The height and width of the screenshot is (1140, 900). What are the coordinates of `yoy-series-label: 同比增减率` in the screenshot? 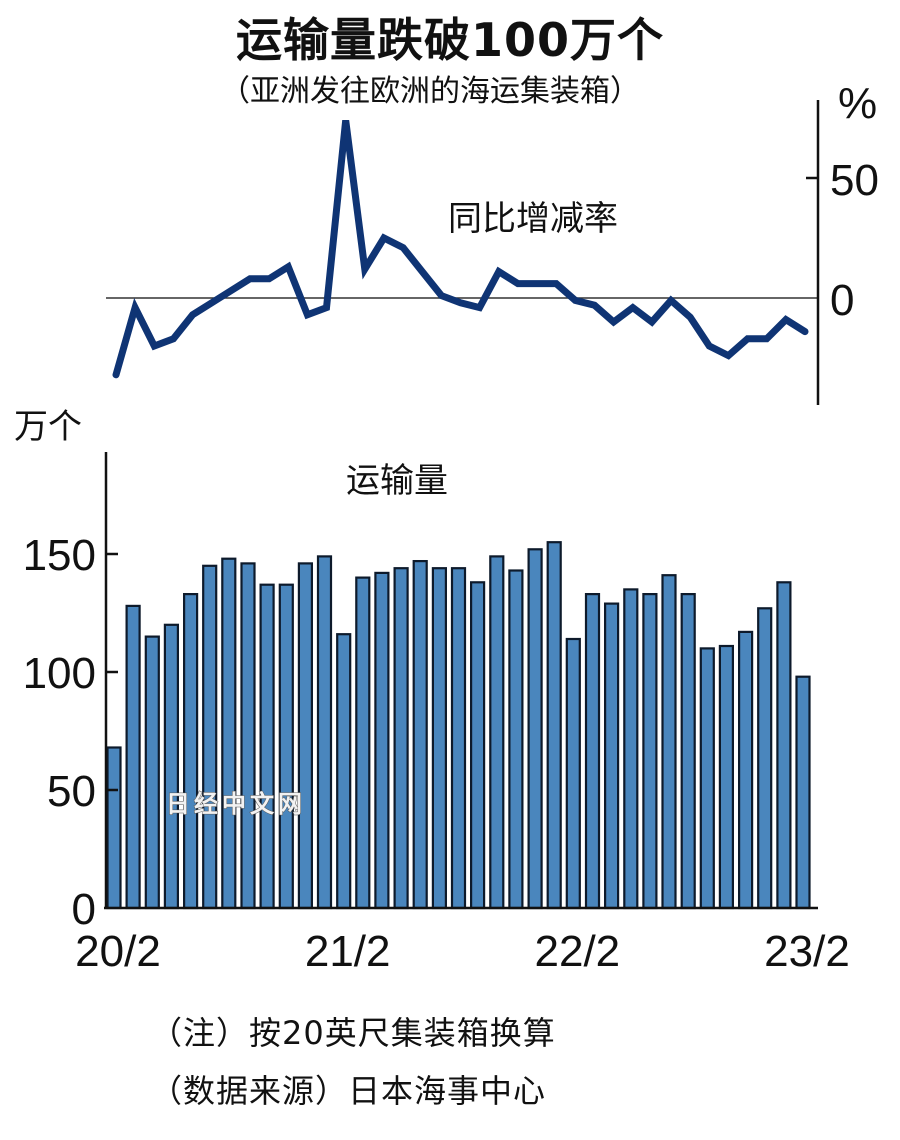 It's located at (533, 219).